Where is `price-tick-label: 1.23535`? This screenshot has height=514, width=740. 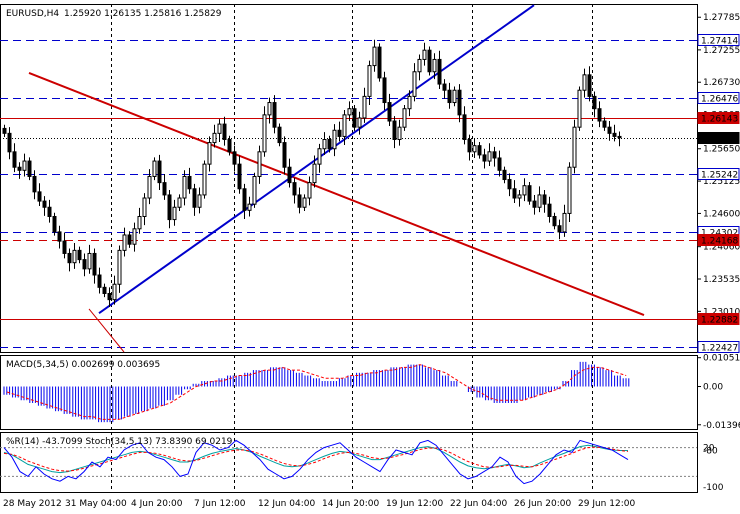
price-tick-label: 1.23535 is located at coordinates (721, 280).